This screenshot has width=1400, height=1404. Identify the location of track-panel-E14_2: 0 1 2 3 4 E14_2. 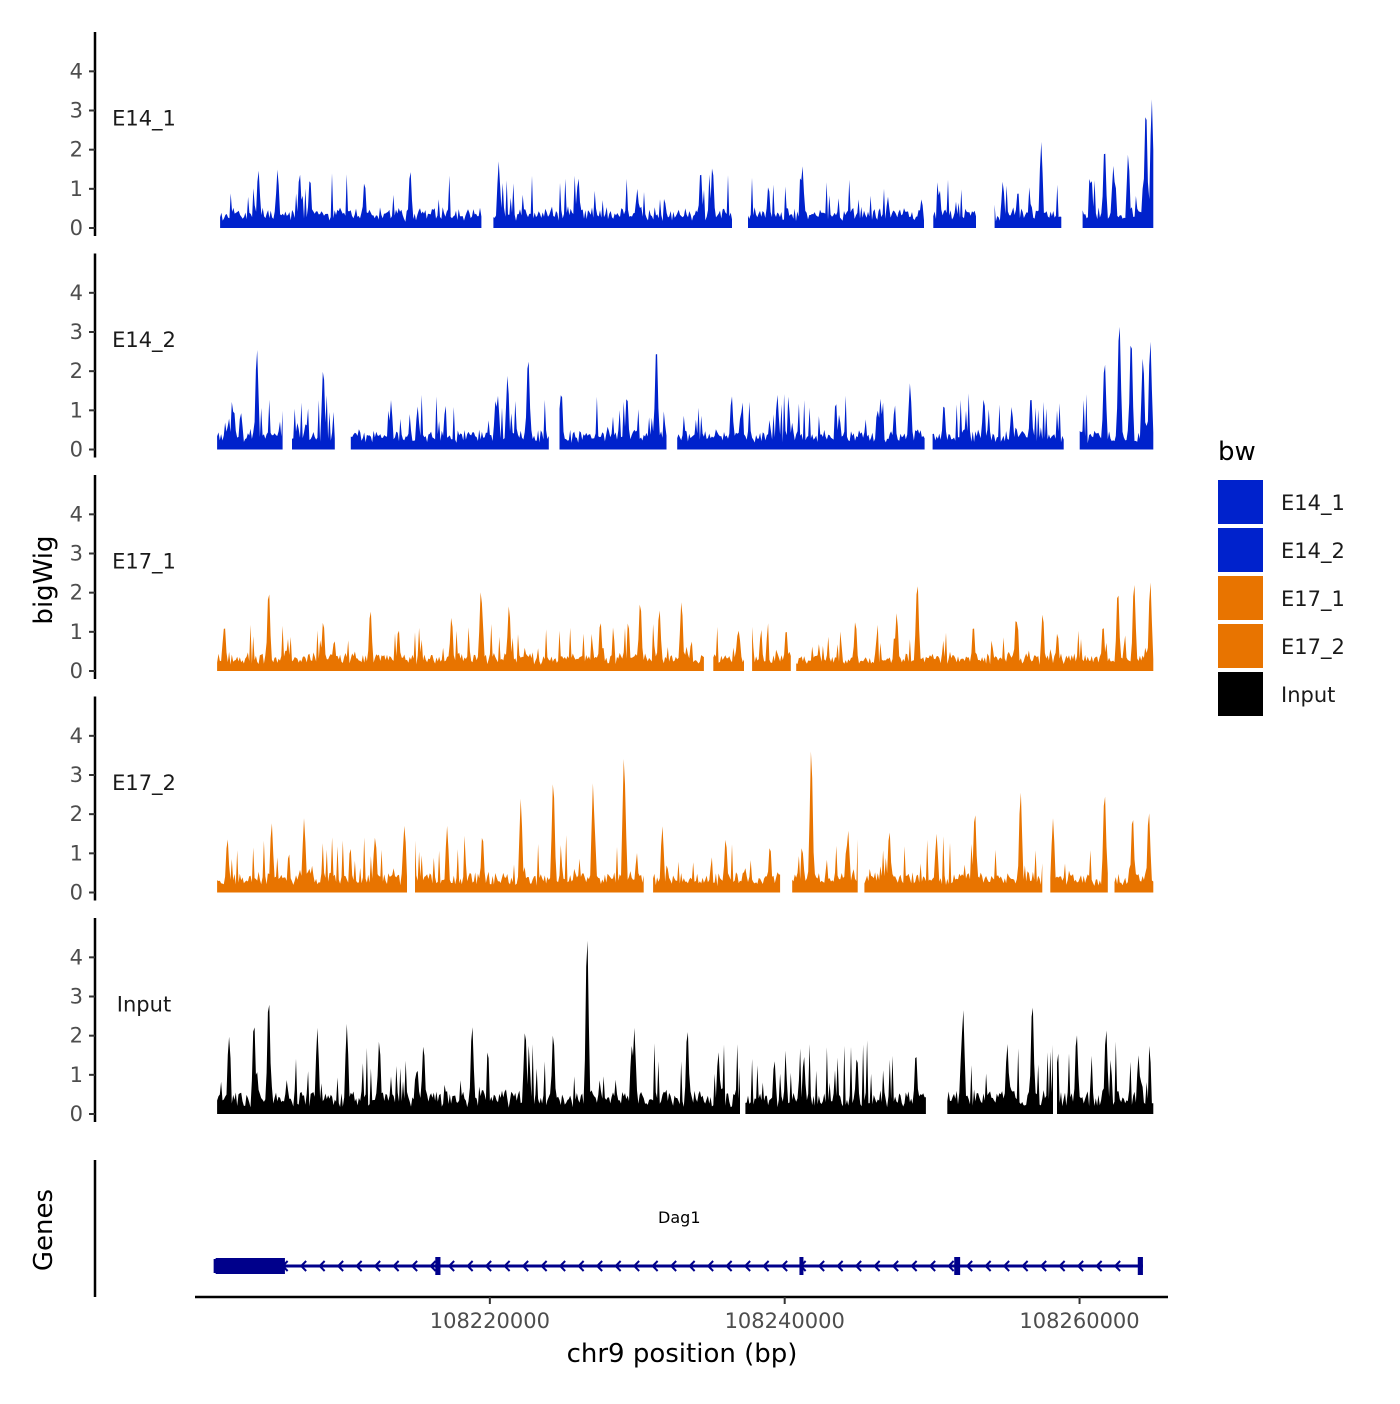
(612, 357).